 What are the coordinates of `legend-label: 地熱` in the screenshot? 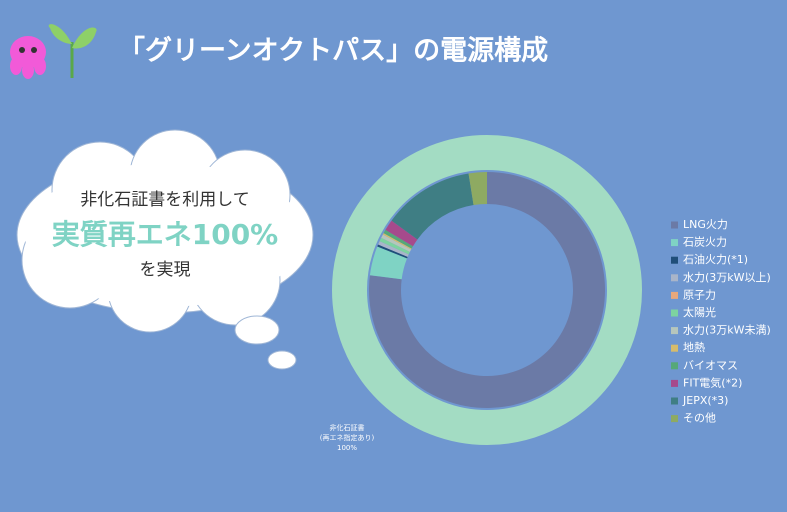 It's located at (694, 347).